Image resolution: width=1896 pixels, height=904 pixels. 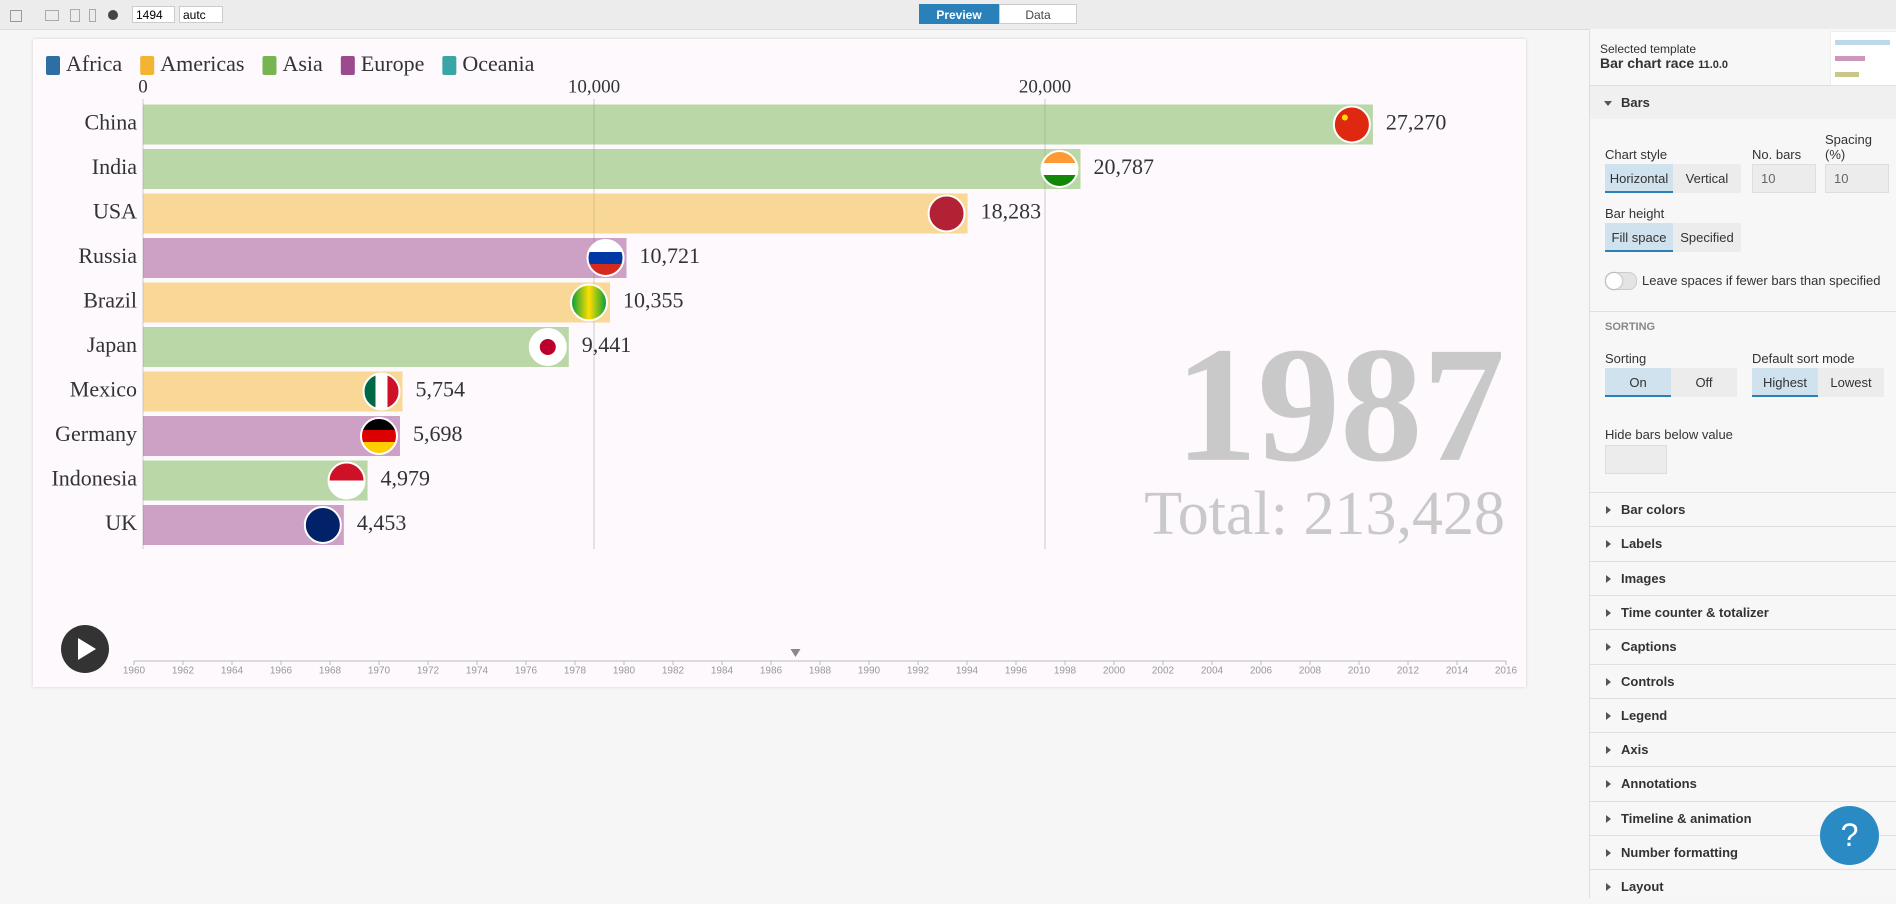 I want to click on section-header: Annotations, so click(x=1743, y=783).